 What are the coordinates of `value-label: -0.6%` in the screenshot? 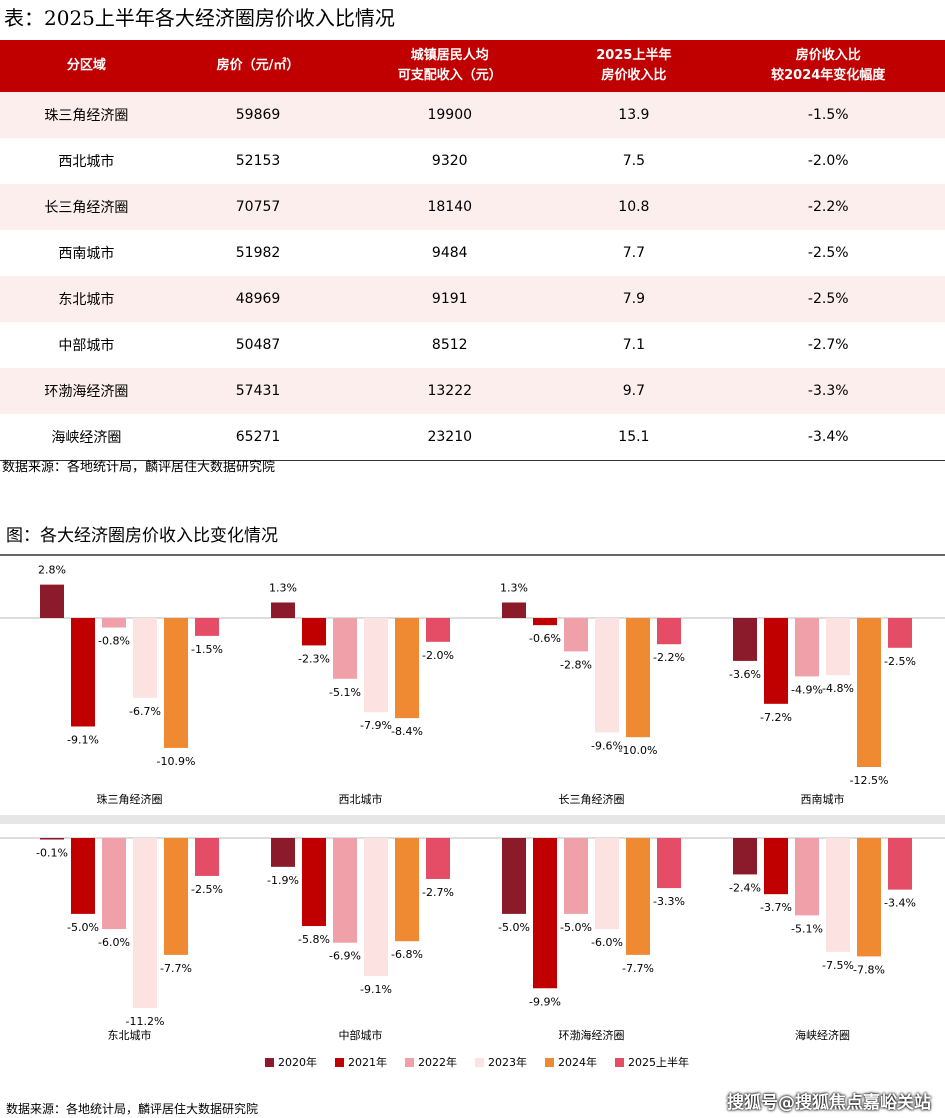 It's located at (545, 638).